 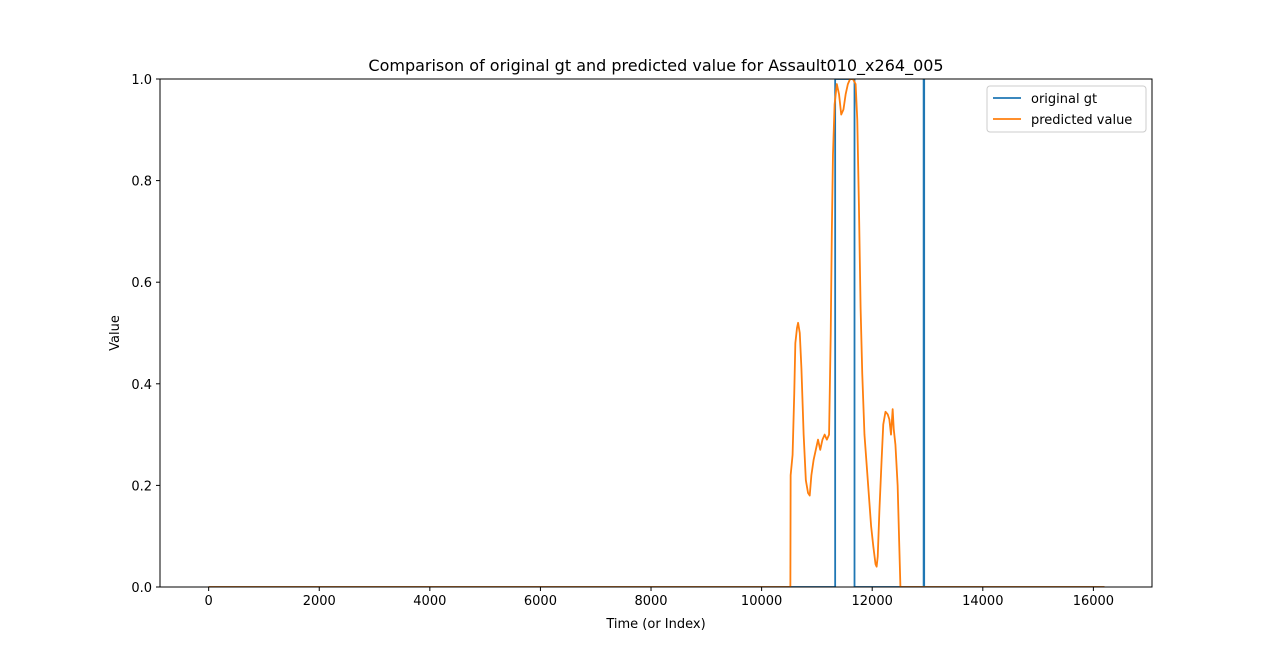 I want to click on x-tick-label: 2000, so click(x=319, y=601).